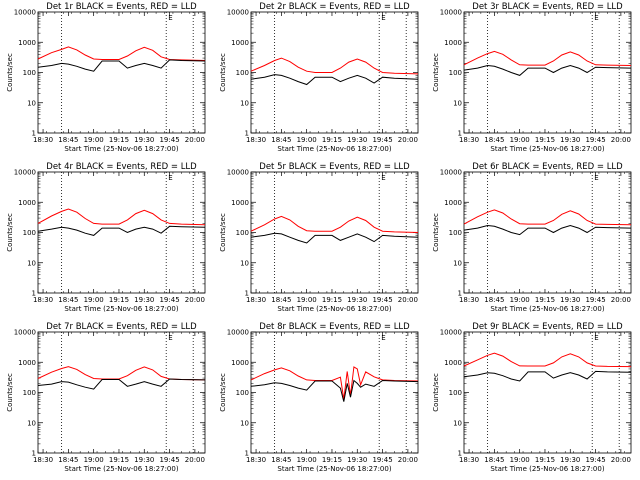  What do you see at coordinates (334, 7) in the screenshot?
I see `chart-title: Det 2r BLACK = Events, RED = LLD` at bounding box center [334, 7].